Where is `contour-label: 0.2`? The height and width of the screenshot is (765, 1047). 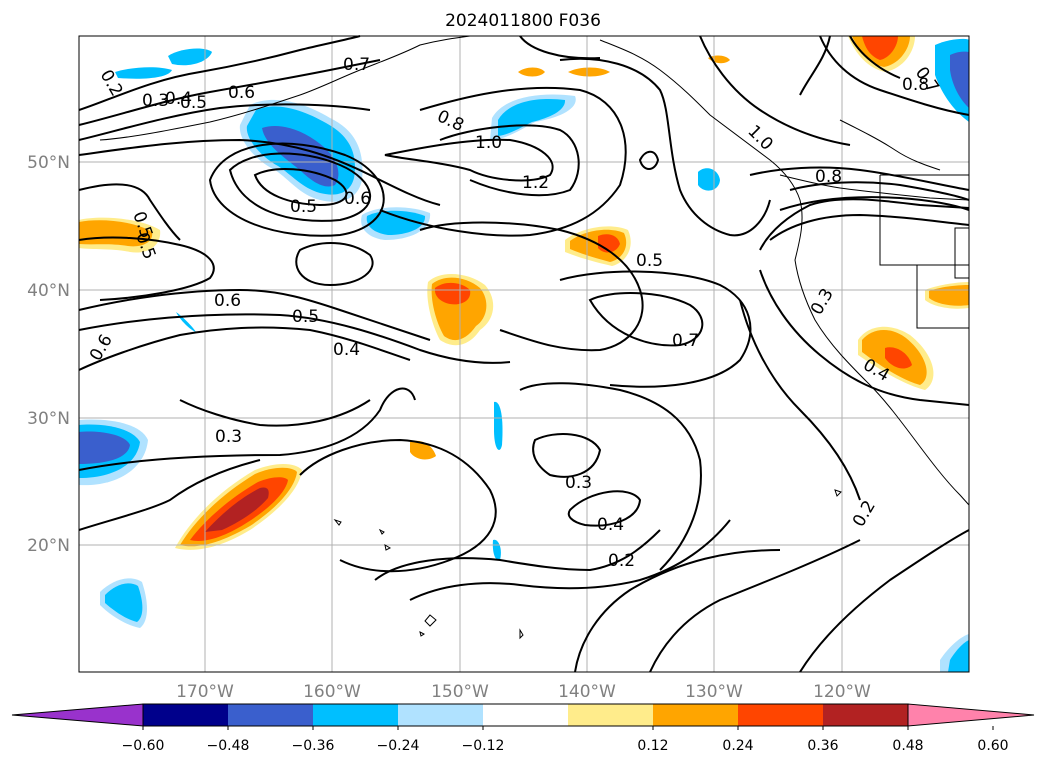
contour-label: 0.2 is located at coordinates (621, 561).